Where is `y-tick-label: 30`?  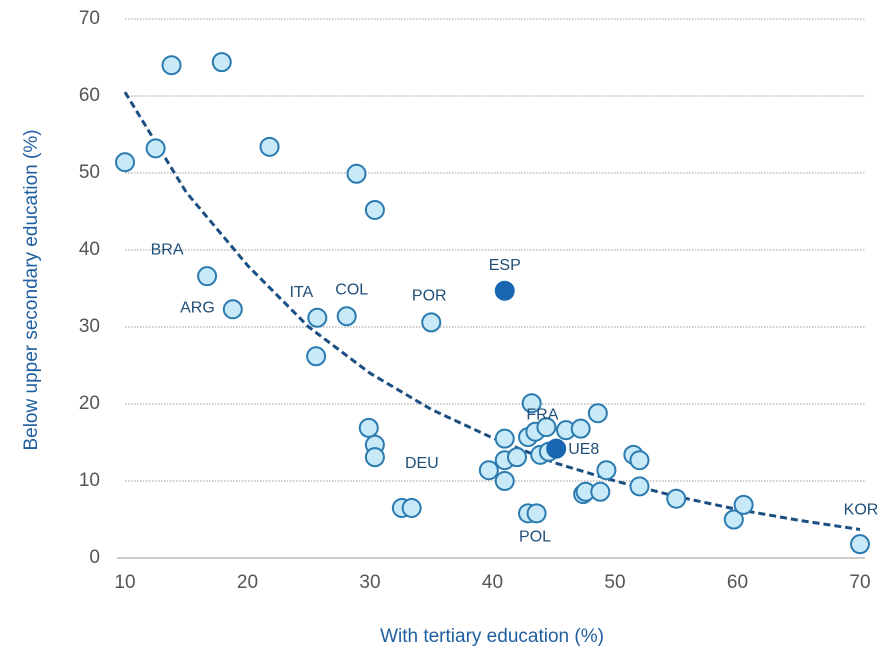 y-tick-label: 30 is located at coordinates (89, 326).